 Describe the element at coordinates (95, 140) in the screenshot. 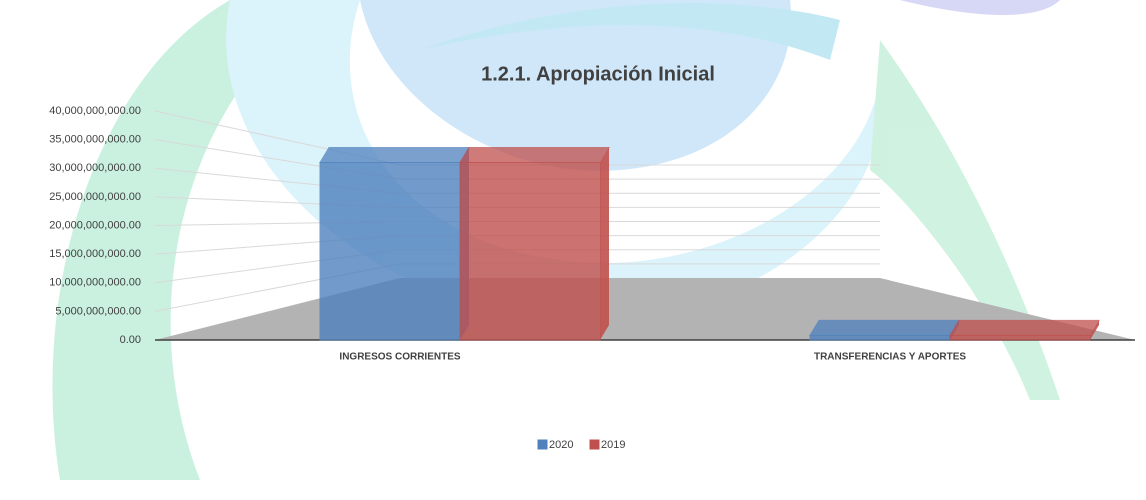

I see `y-tick-label: 35,000,000,000.00` at that location.